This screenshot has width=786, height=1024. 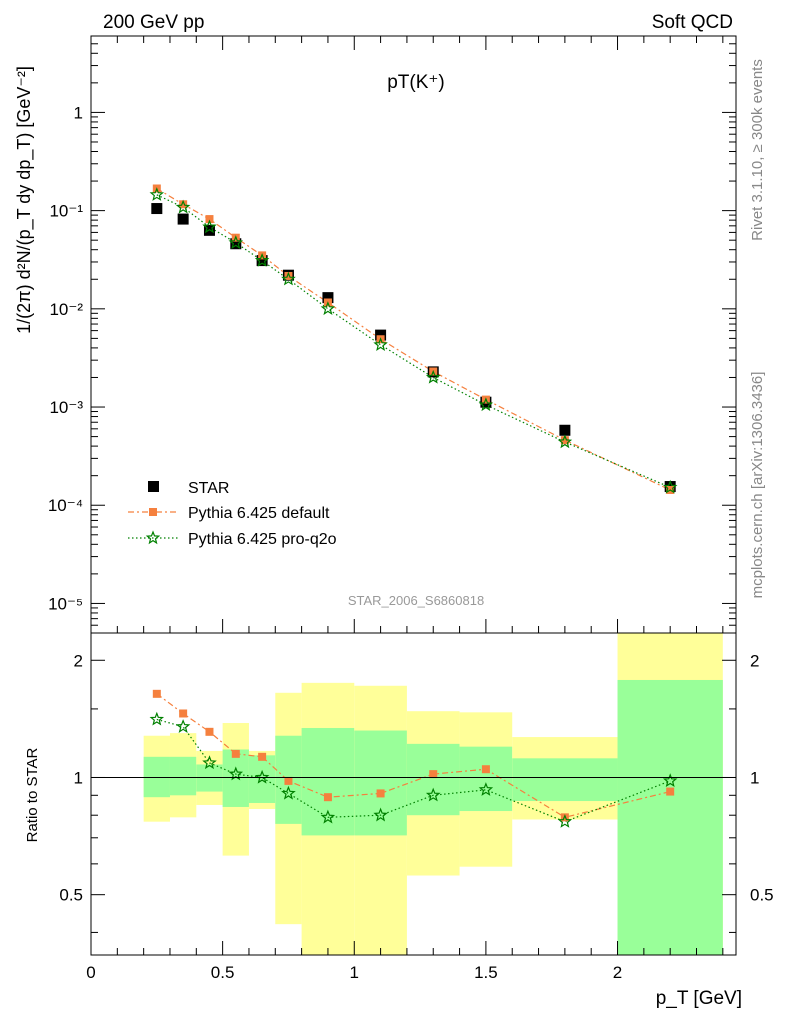 I want to click on main-ytick-label: 10⁻², so click(x=66, y=309).